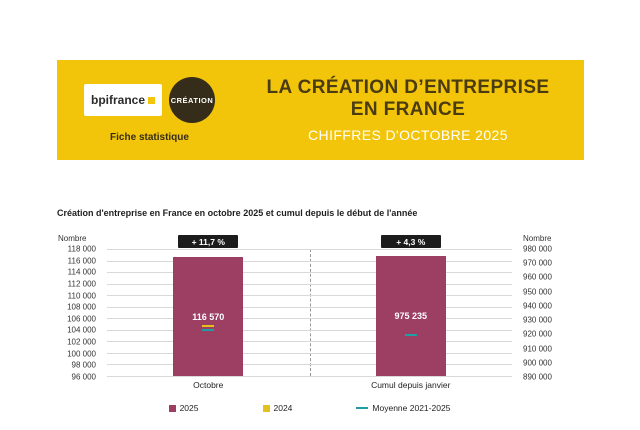  What do you see at coordinates (408, 109) in the screenshot?
I see `banner-title-line2: EN FRANCE` at bounding box center [408, 109].